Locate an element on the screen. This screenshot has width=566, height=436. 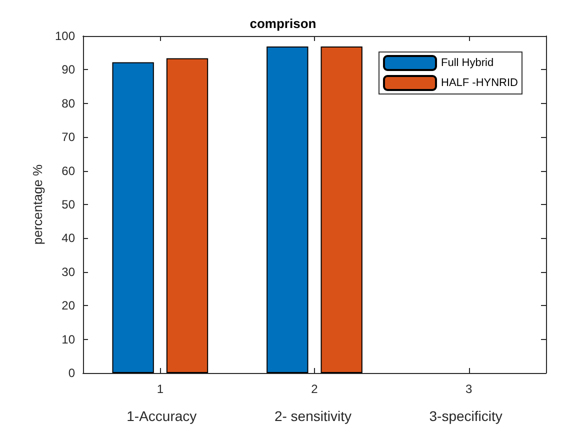
x-axis-title: 1-Accuracy 2- sensitivity 3-specificity is located at coordinates (314, 416).